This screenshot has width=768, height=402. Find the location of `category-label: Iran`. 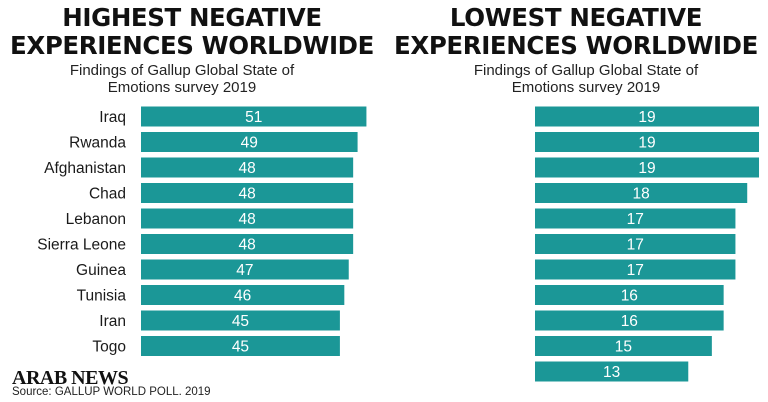

category-label: Iran is located at coordinates (112, 321).